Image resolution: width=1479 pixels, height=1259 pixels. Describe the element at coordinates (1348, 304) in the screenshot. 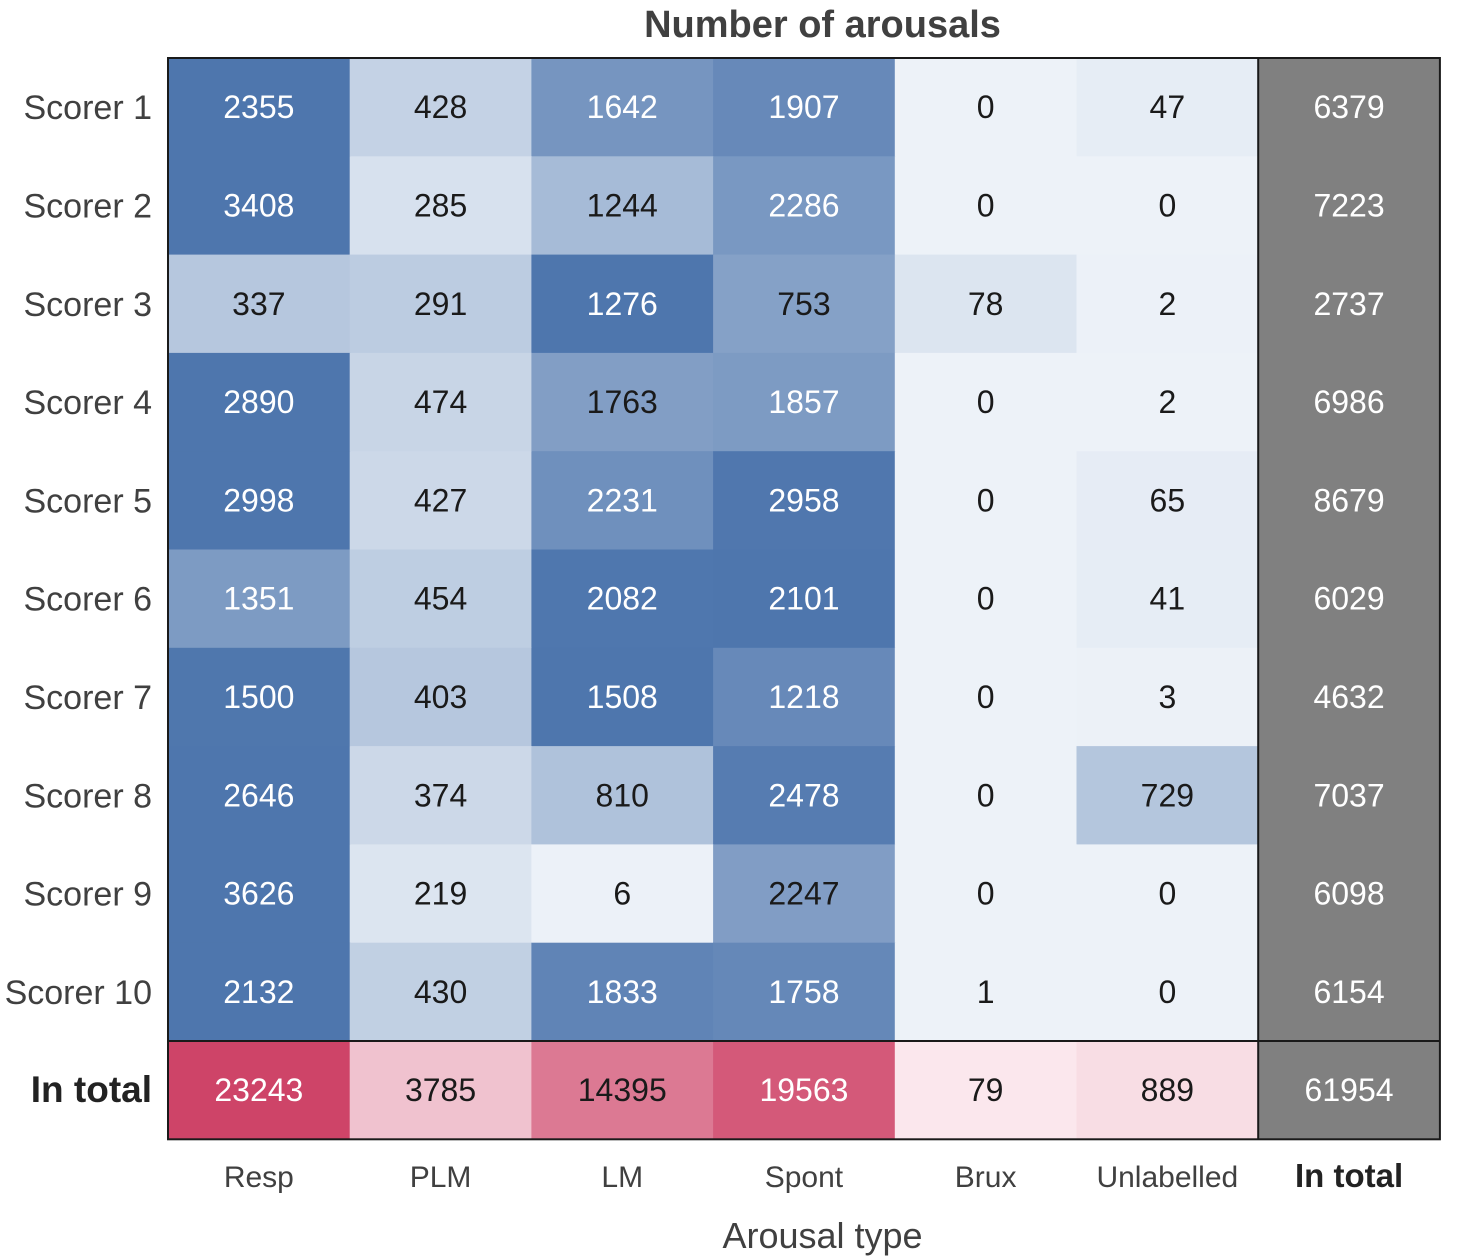

I see `cell-value-label: 2737` at that location.